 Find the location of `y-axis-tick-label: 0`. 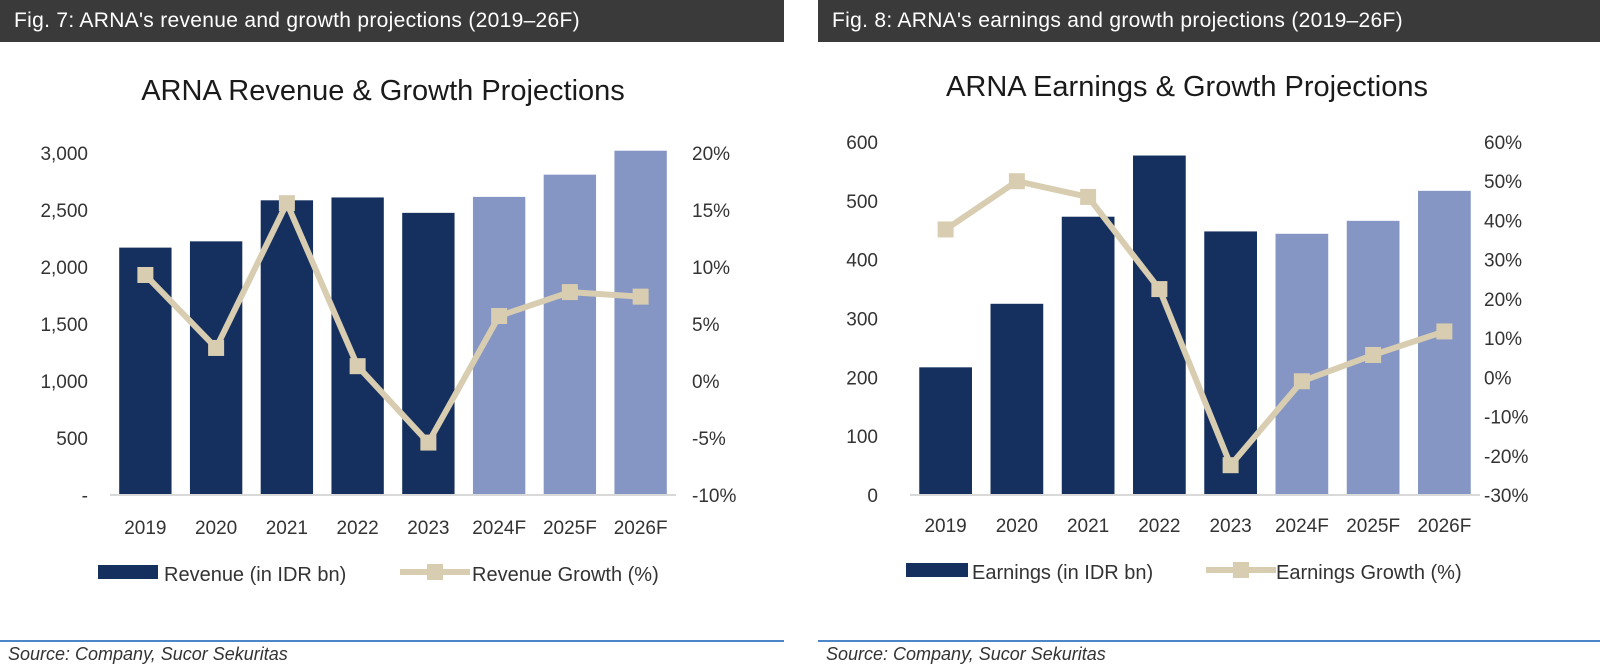

y-axis-tick-label: 0 is located at coordinates (872, 496).